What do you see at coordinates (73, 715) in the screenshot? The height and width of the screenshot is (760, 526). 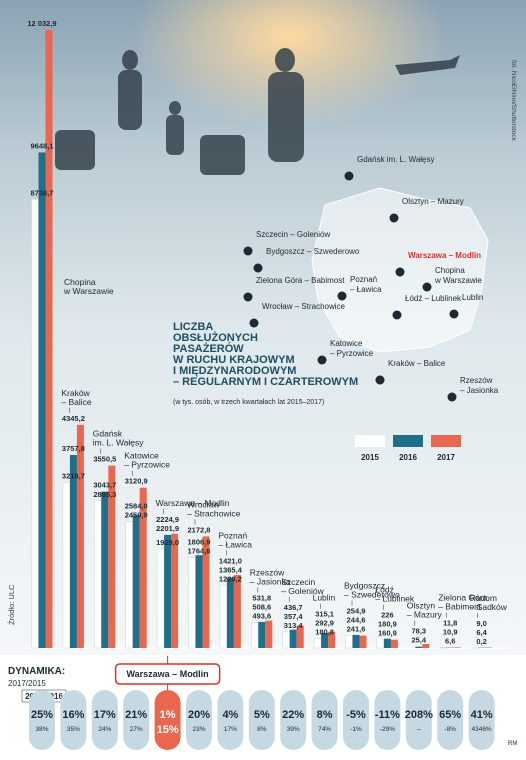 I see `dynamics-big: 16%` at bounding box center [73, 715].